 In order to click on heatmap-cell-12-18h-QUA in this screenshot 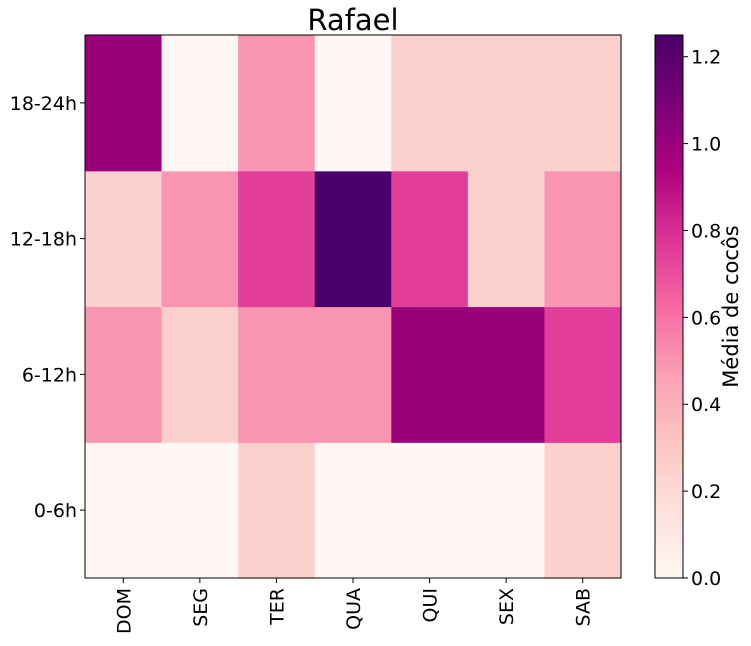, I will do `click(353, 239)`.